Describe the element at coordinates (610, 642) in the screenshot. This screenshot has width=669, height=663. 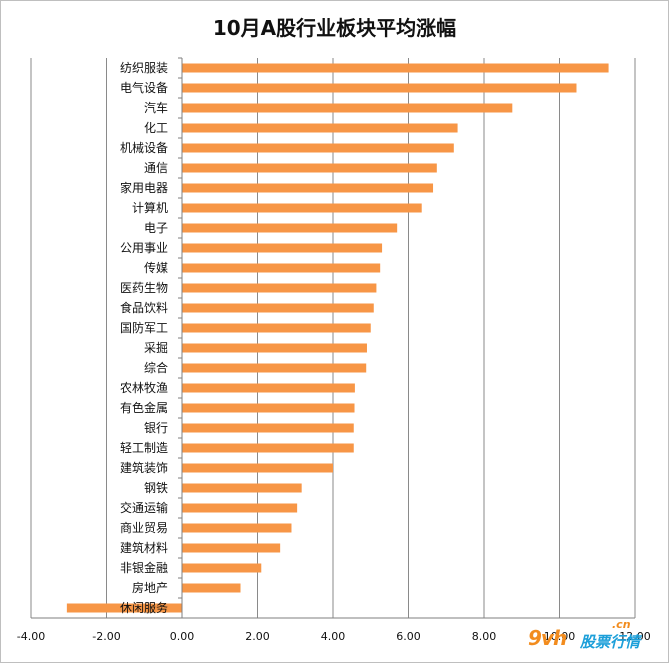
I see `watermark-sub: 股票行情` at that location.